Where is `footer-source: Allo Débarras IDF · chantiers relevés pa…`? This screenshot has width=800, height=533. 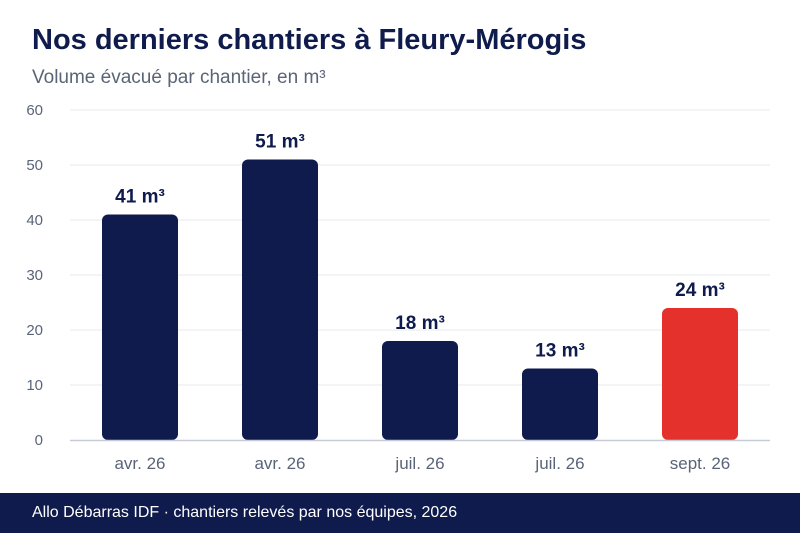
footer-source: Allo Débarras IDF · chantiers relevés pa… is located at coordinates (245, 512).